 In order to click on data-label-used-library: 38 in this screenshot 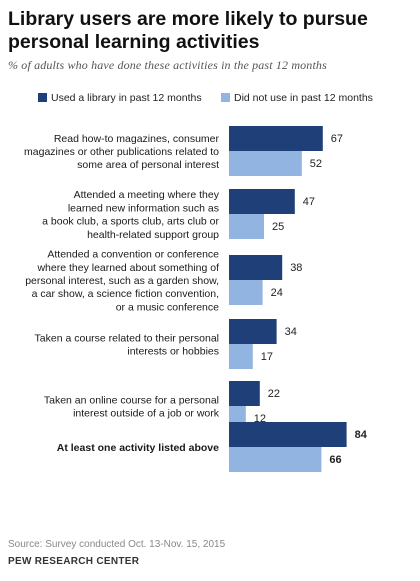, I will do `click(296, 268)`.